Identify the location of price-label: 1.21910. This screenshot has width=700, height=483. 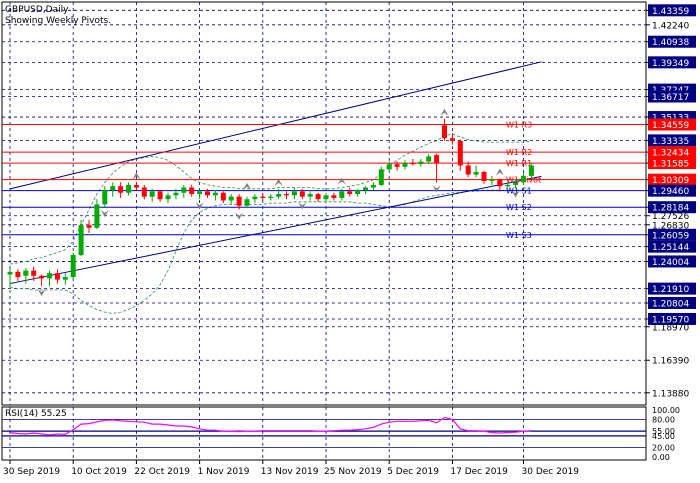
(670, 290).